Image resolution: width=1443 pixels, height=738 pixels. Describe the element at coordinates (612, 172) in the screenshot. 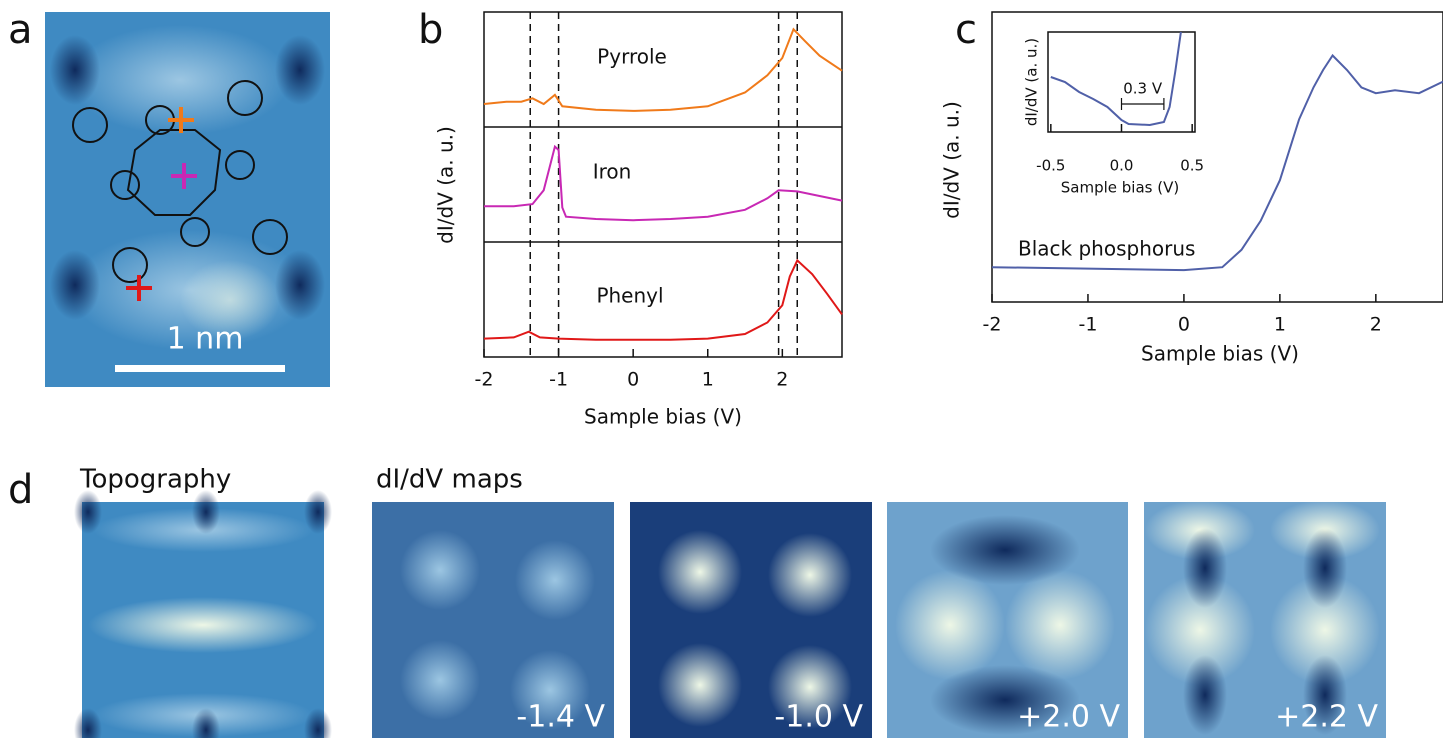

I see `series-label: Iron` at that location.